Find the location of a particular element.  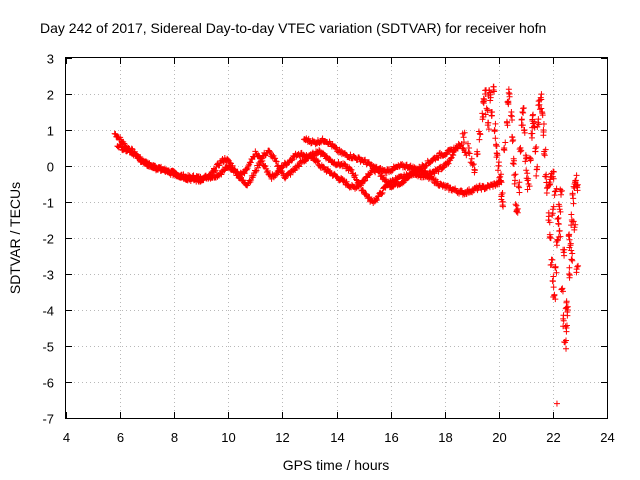

x-tick-label: 16 is located at coordinates (391, 437).